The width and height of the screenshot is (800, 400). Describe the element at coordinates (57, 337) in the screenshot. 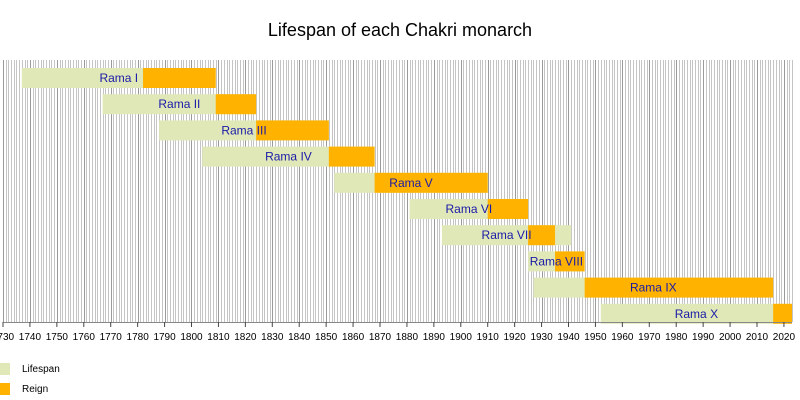

I see `x-tick-label-1750: 1750` at that location.